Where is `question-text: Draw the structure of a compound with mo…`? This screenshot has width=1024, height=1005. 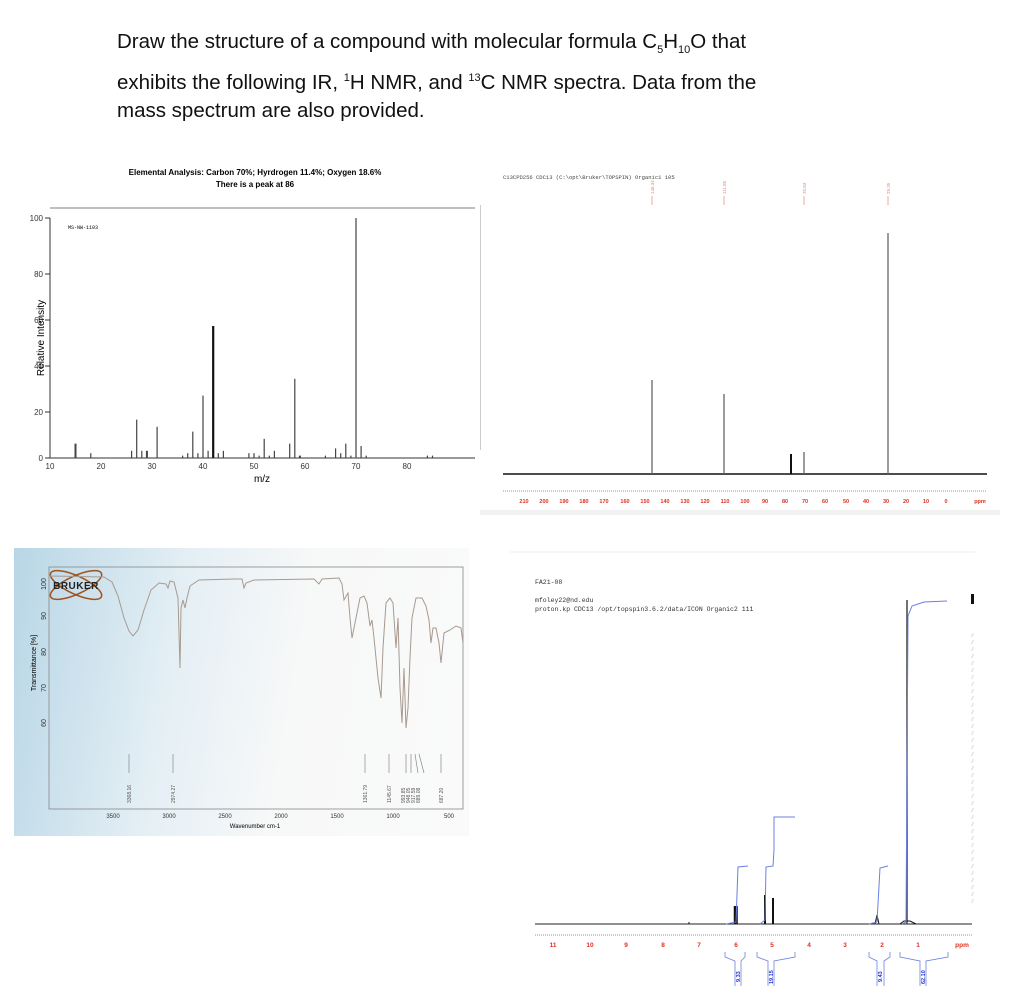 question-text: Draw the structure of a compound with mo… is located at coordinates (437, 76).